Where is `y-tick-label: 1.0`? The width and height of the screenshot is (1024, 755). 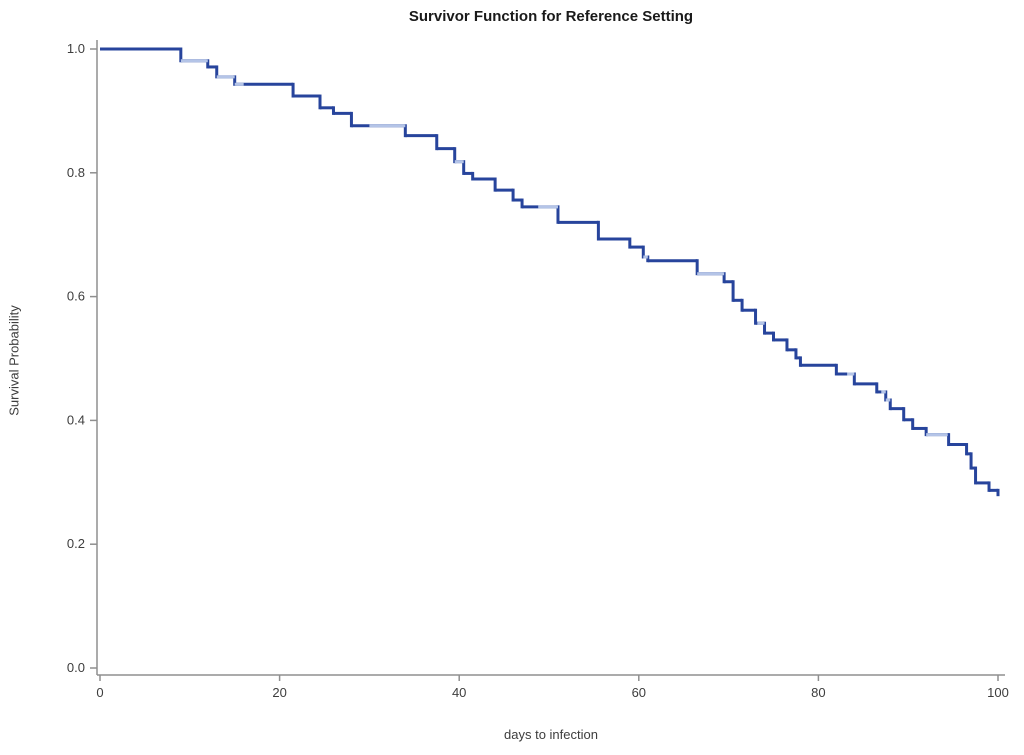 y-tick-label: 1.0 is located at coordinates (76, 48).